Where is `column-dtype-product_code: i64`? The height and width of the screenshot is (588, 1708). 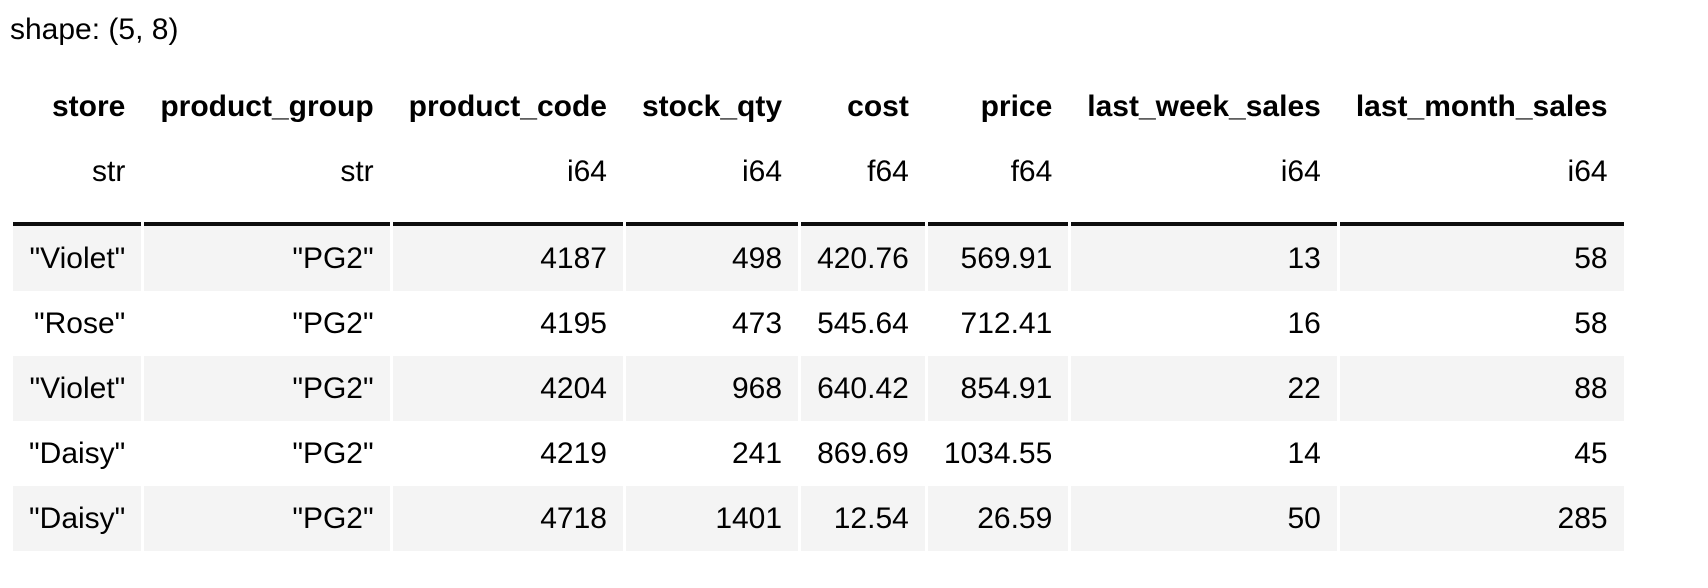 column-dtype-product_code: i64 is located at coordinates (507, 182).